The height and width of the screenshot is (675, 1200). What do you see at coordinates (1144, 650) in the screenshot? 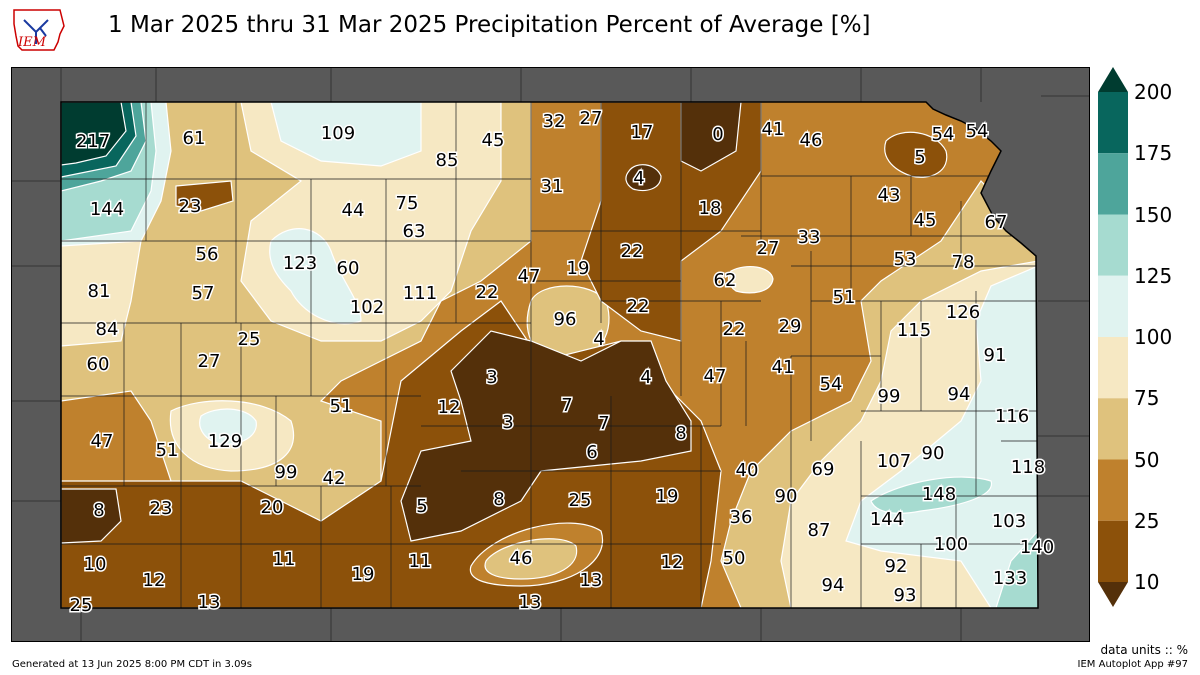
I see `data-units: data units :: %` at bounding box center [1144, 650].